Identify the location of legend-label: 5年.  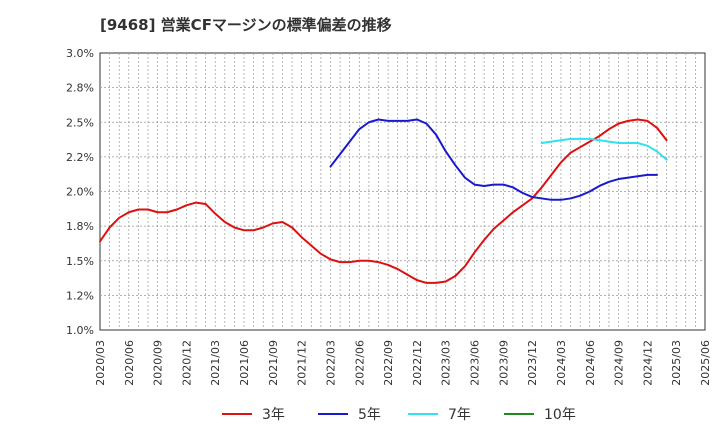
(369, 415).